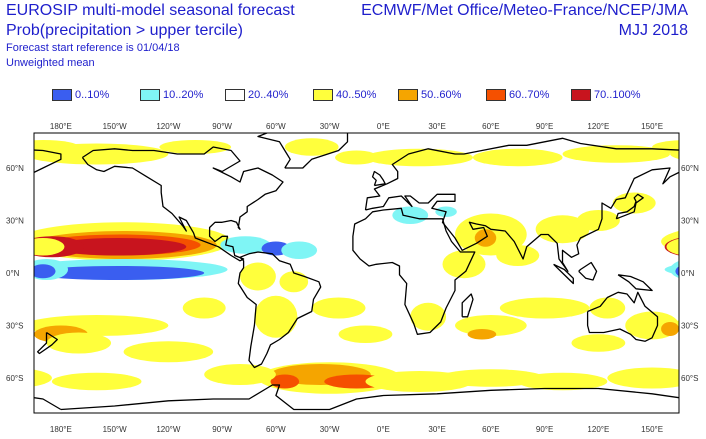 Image resolution: width=706 pixels, height=439 pixels. I want to click on legend-label: 20..40%, so click(268, 95).